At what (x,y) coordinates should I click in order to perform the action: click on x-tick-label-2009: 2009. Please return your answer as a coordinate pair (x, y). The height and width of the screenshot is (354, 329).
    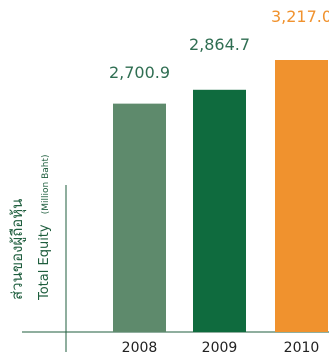
    Looking at the image, I should click on (220, 347).